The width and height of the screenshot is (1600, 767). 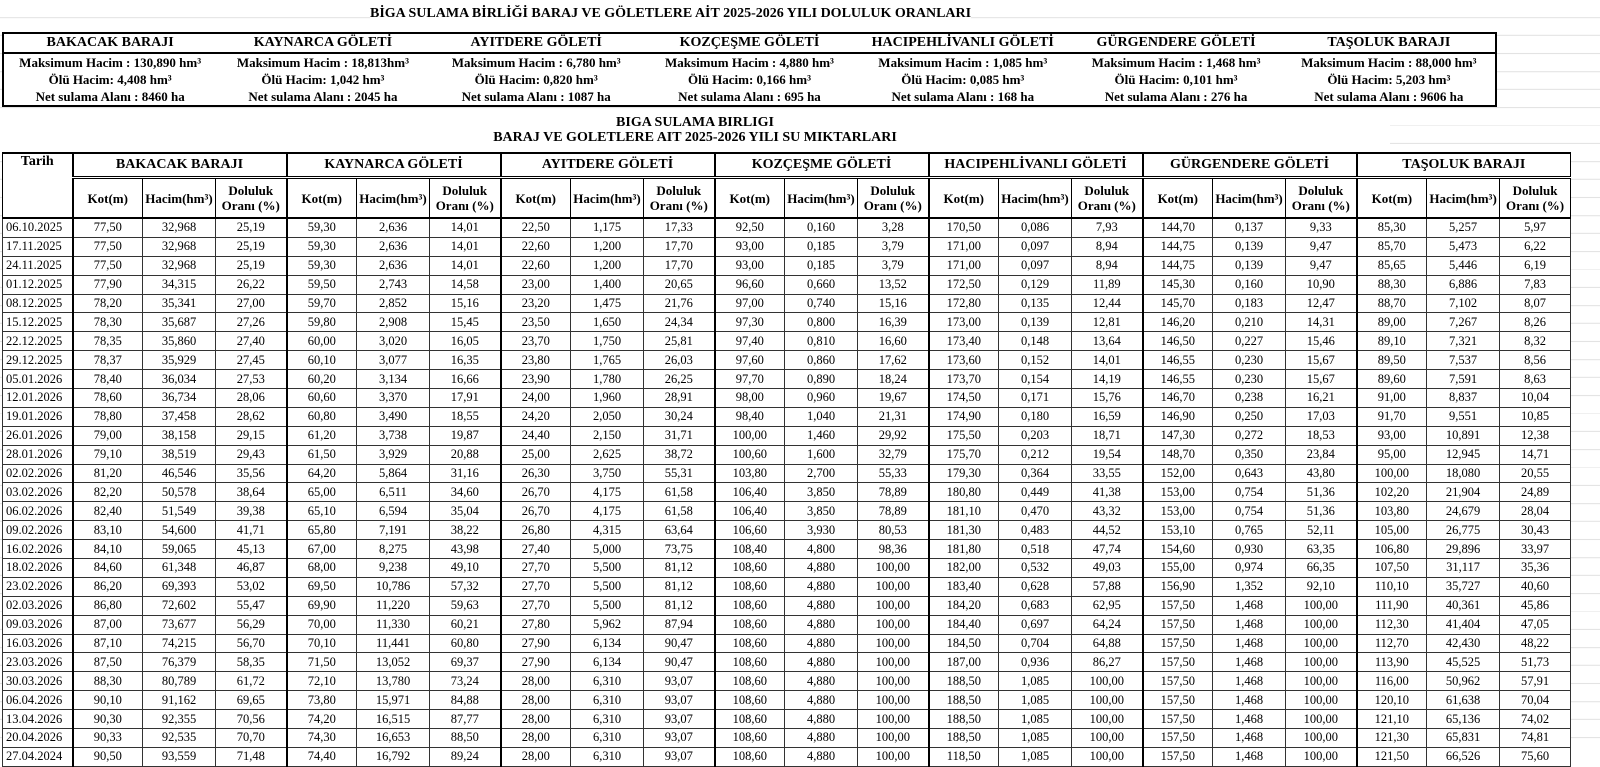 What do you see at coordinates (1176, 79) in the screenshot?
I see `summary-dead-volume: Ölü Hacim: 0,101 hm³` at bounding box center [1176, 79].